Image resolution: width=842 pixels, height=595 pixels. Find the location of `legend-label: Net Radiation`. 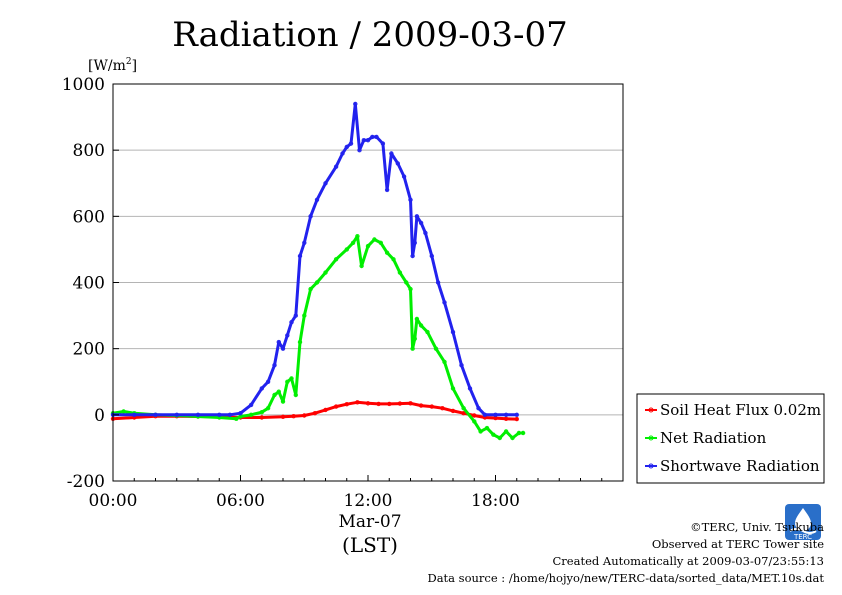

legend-label: Net Radiation is located at coordinates (713, 438).